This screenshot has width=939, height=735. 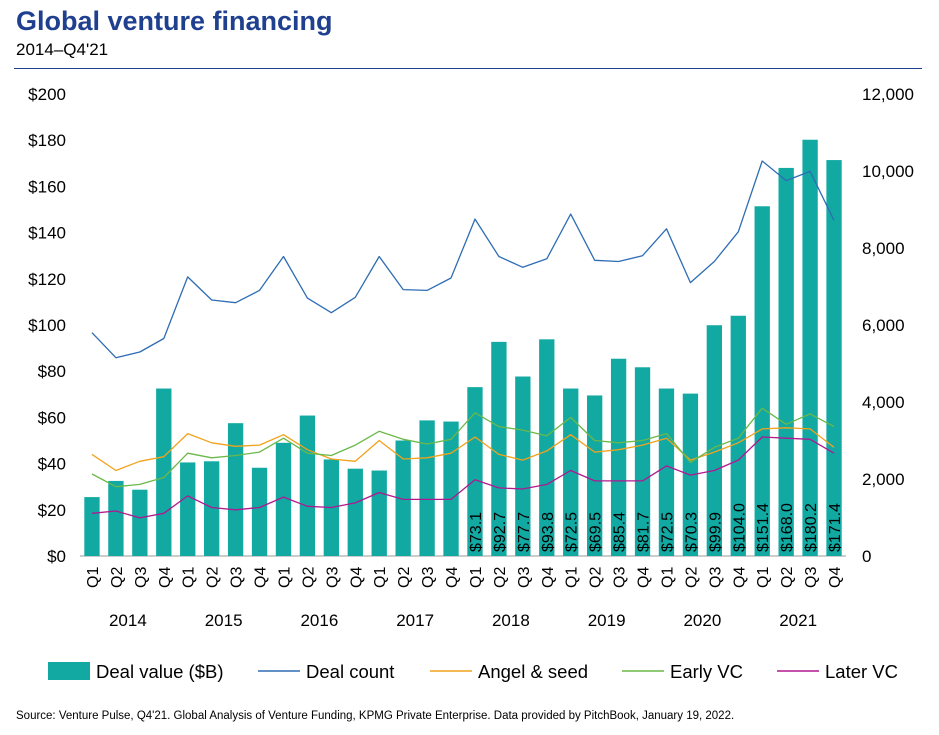 I want to click on bar-value-label: $81.7, so click(x=644, y=532).